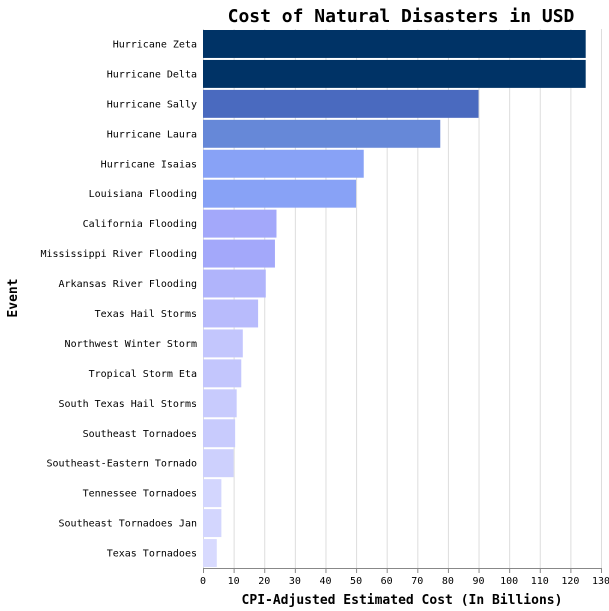 The image size is (609, 611). What do you see at coordinates (509, 581) in the screenshot?
I see `x-tick-label: 100` at bounding box center [509, 581].